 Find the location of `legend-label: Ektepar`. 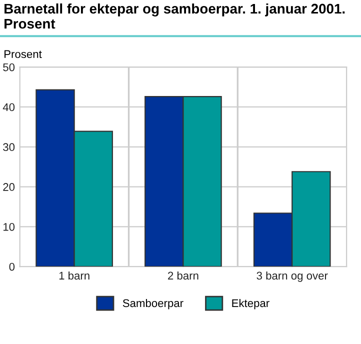

legend-label: Ektepar is located at coordinates (251, 304).